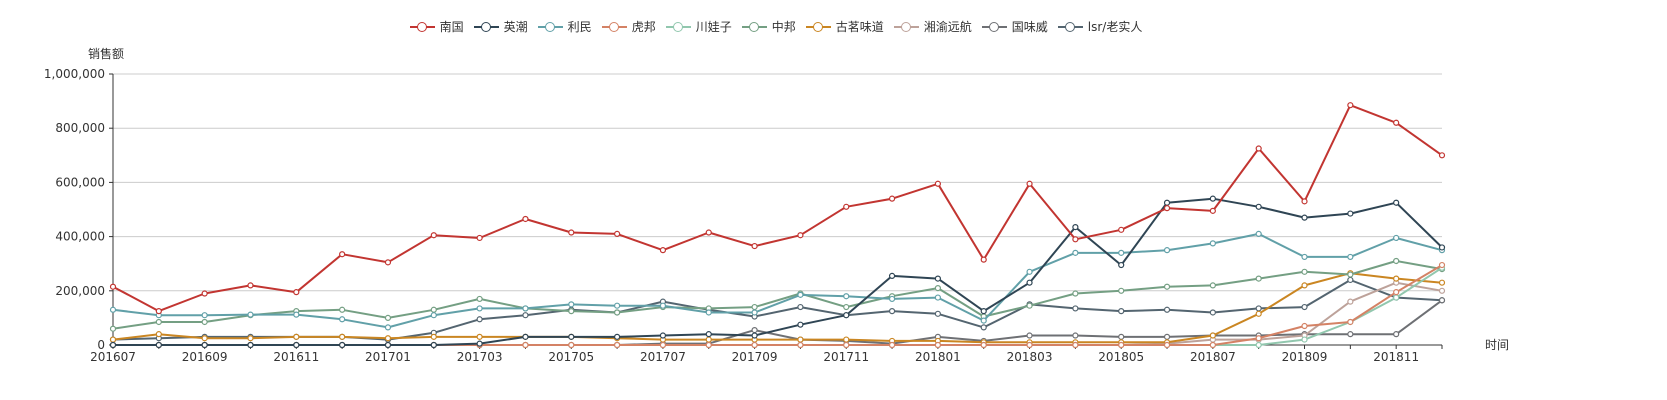 This screenshot has height=400, width=1667. I want to click on legend-item-laoshiren: lsr/老实人, so click(1099, 26).